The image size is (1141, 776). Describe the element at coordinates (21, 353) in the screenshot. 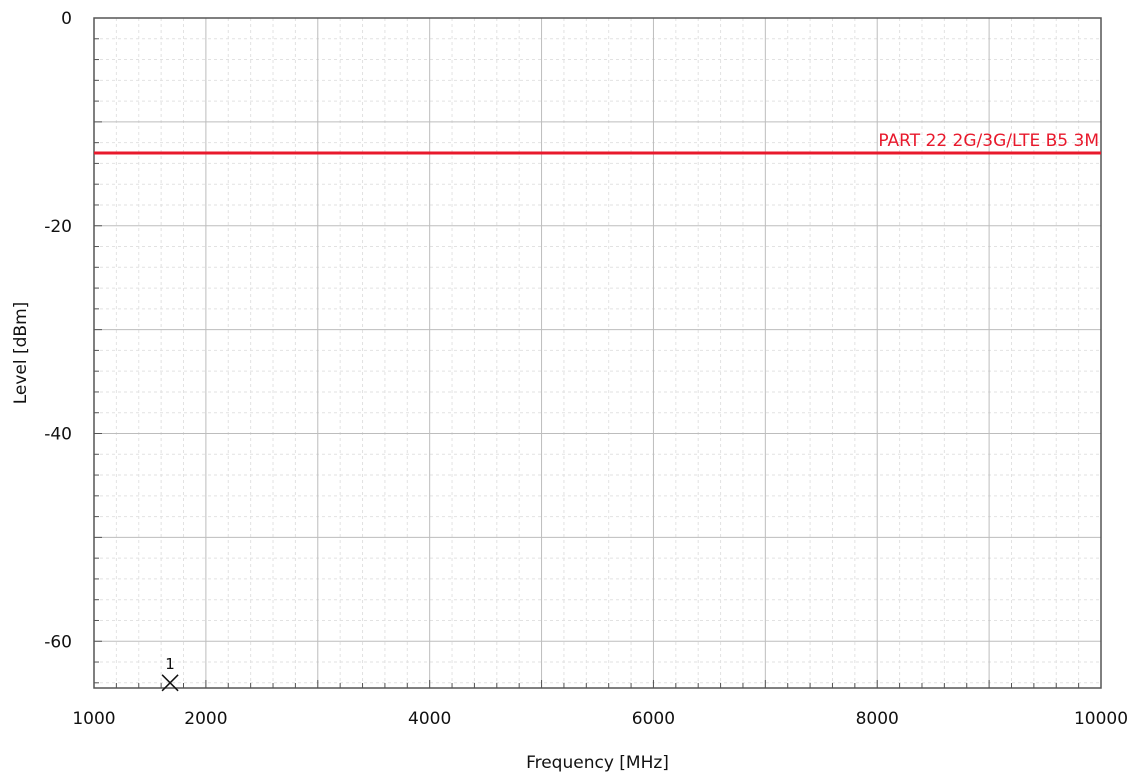

I see `y-axis-title: Level [dBm]` at that location.